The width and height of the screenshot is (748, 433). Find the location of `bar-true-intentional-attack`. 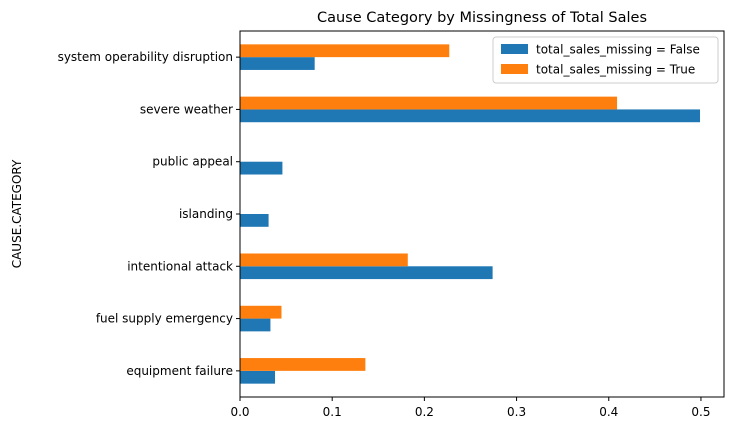

bar-true-intentional-attack is located at coordinates (324, 260).